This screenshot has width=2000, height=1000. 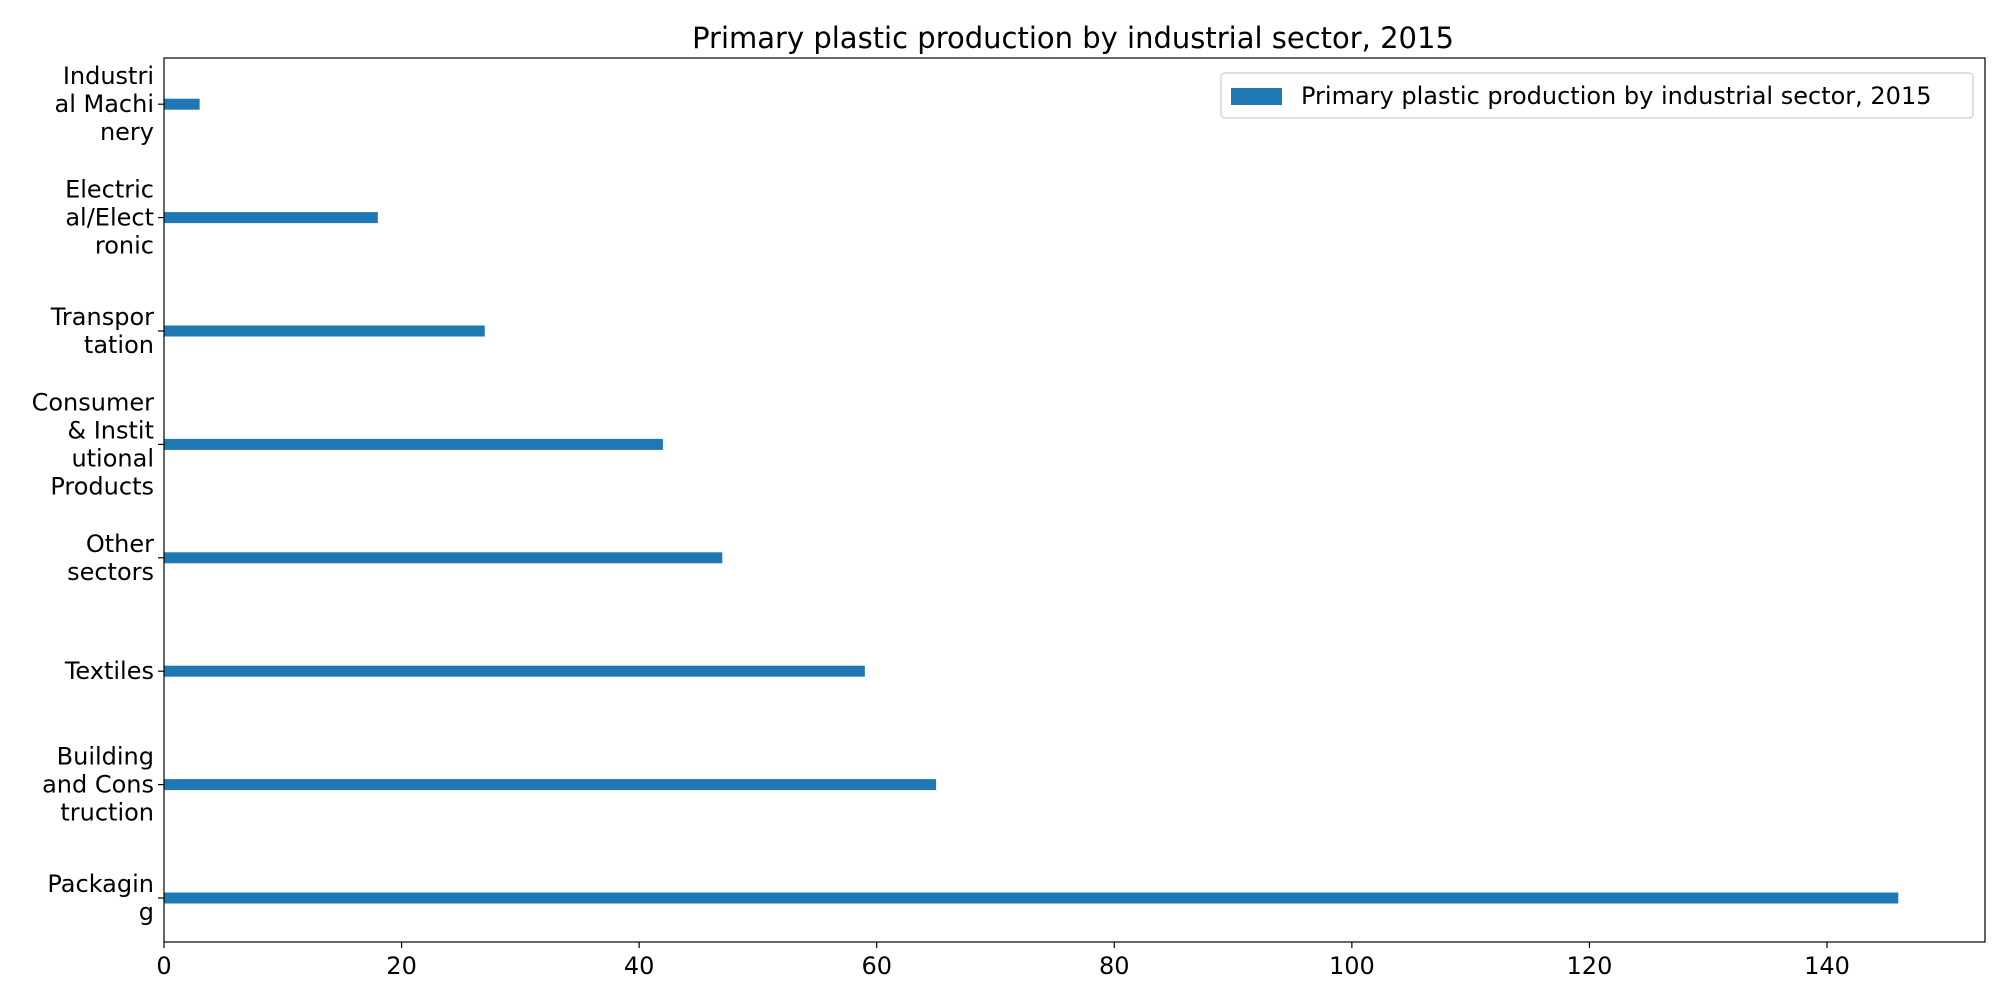 I want to click on category-label: Transpor tation, so click(x=102, y=331).